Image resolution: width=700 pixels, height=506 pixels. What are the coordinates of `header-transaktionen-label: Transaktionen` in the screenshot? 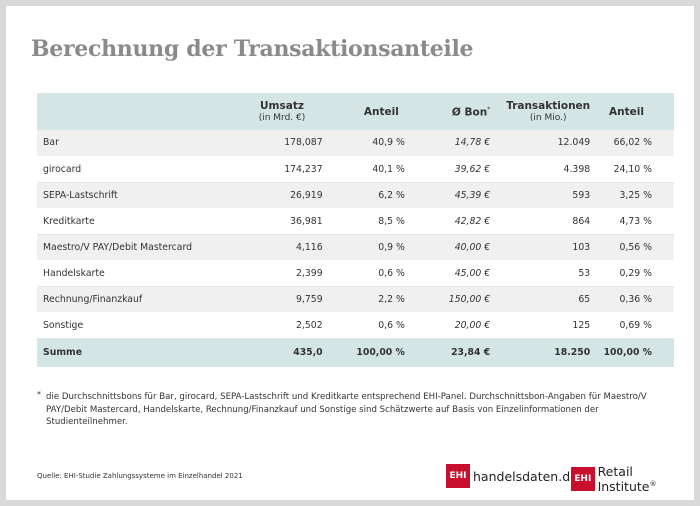 It's located at (548, 105).